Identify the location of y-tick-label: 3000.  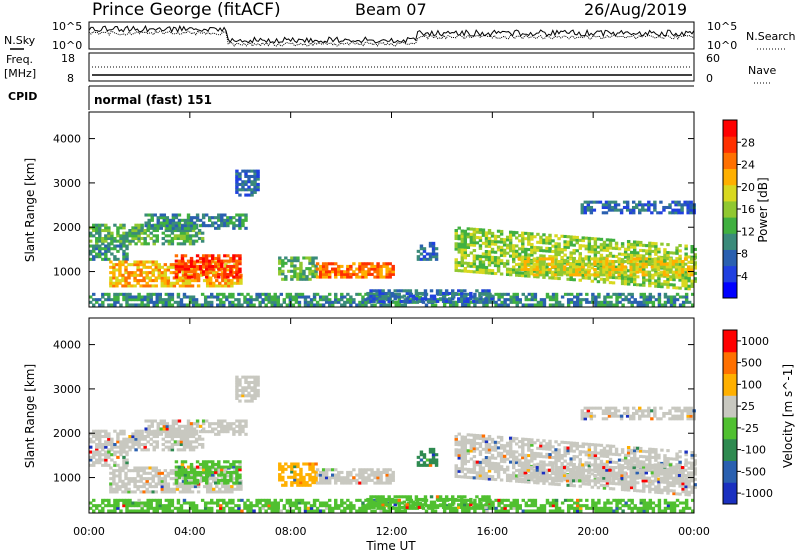
(67, 183).